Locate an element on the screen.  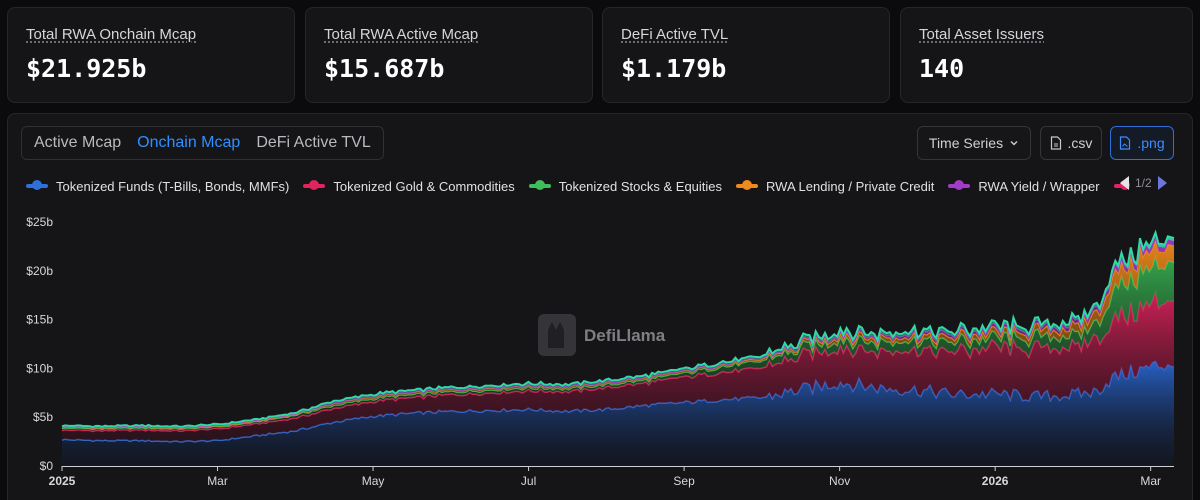
legend-label: Tokenized Stocks & Equities is located at coordinates (640, 186).